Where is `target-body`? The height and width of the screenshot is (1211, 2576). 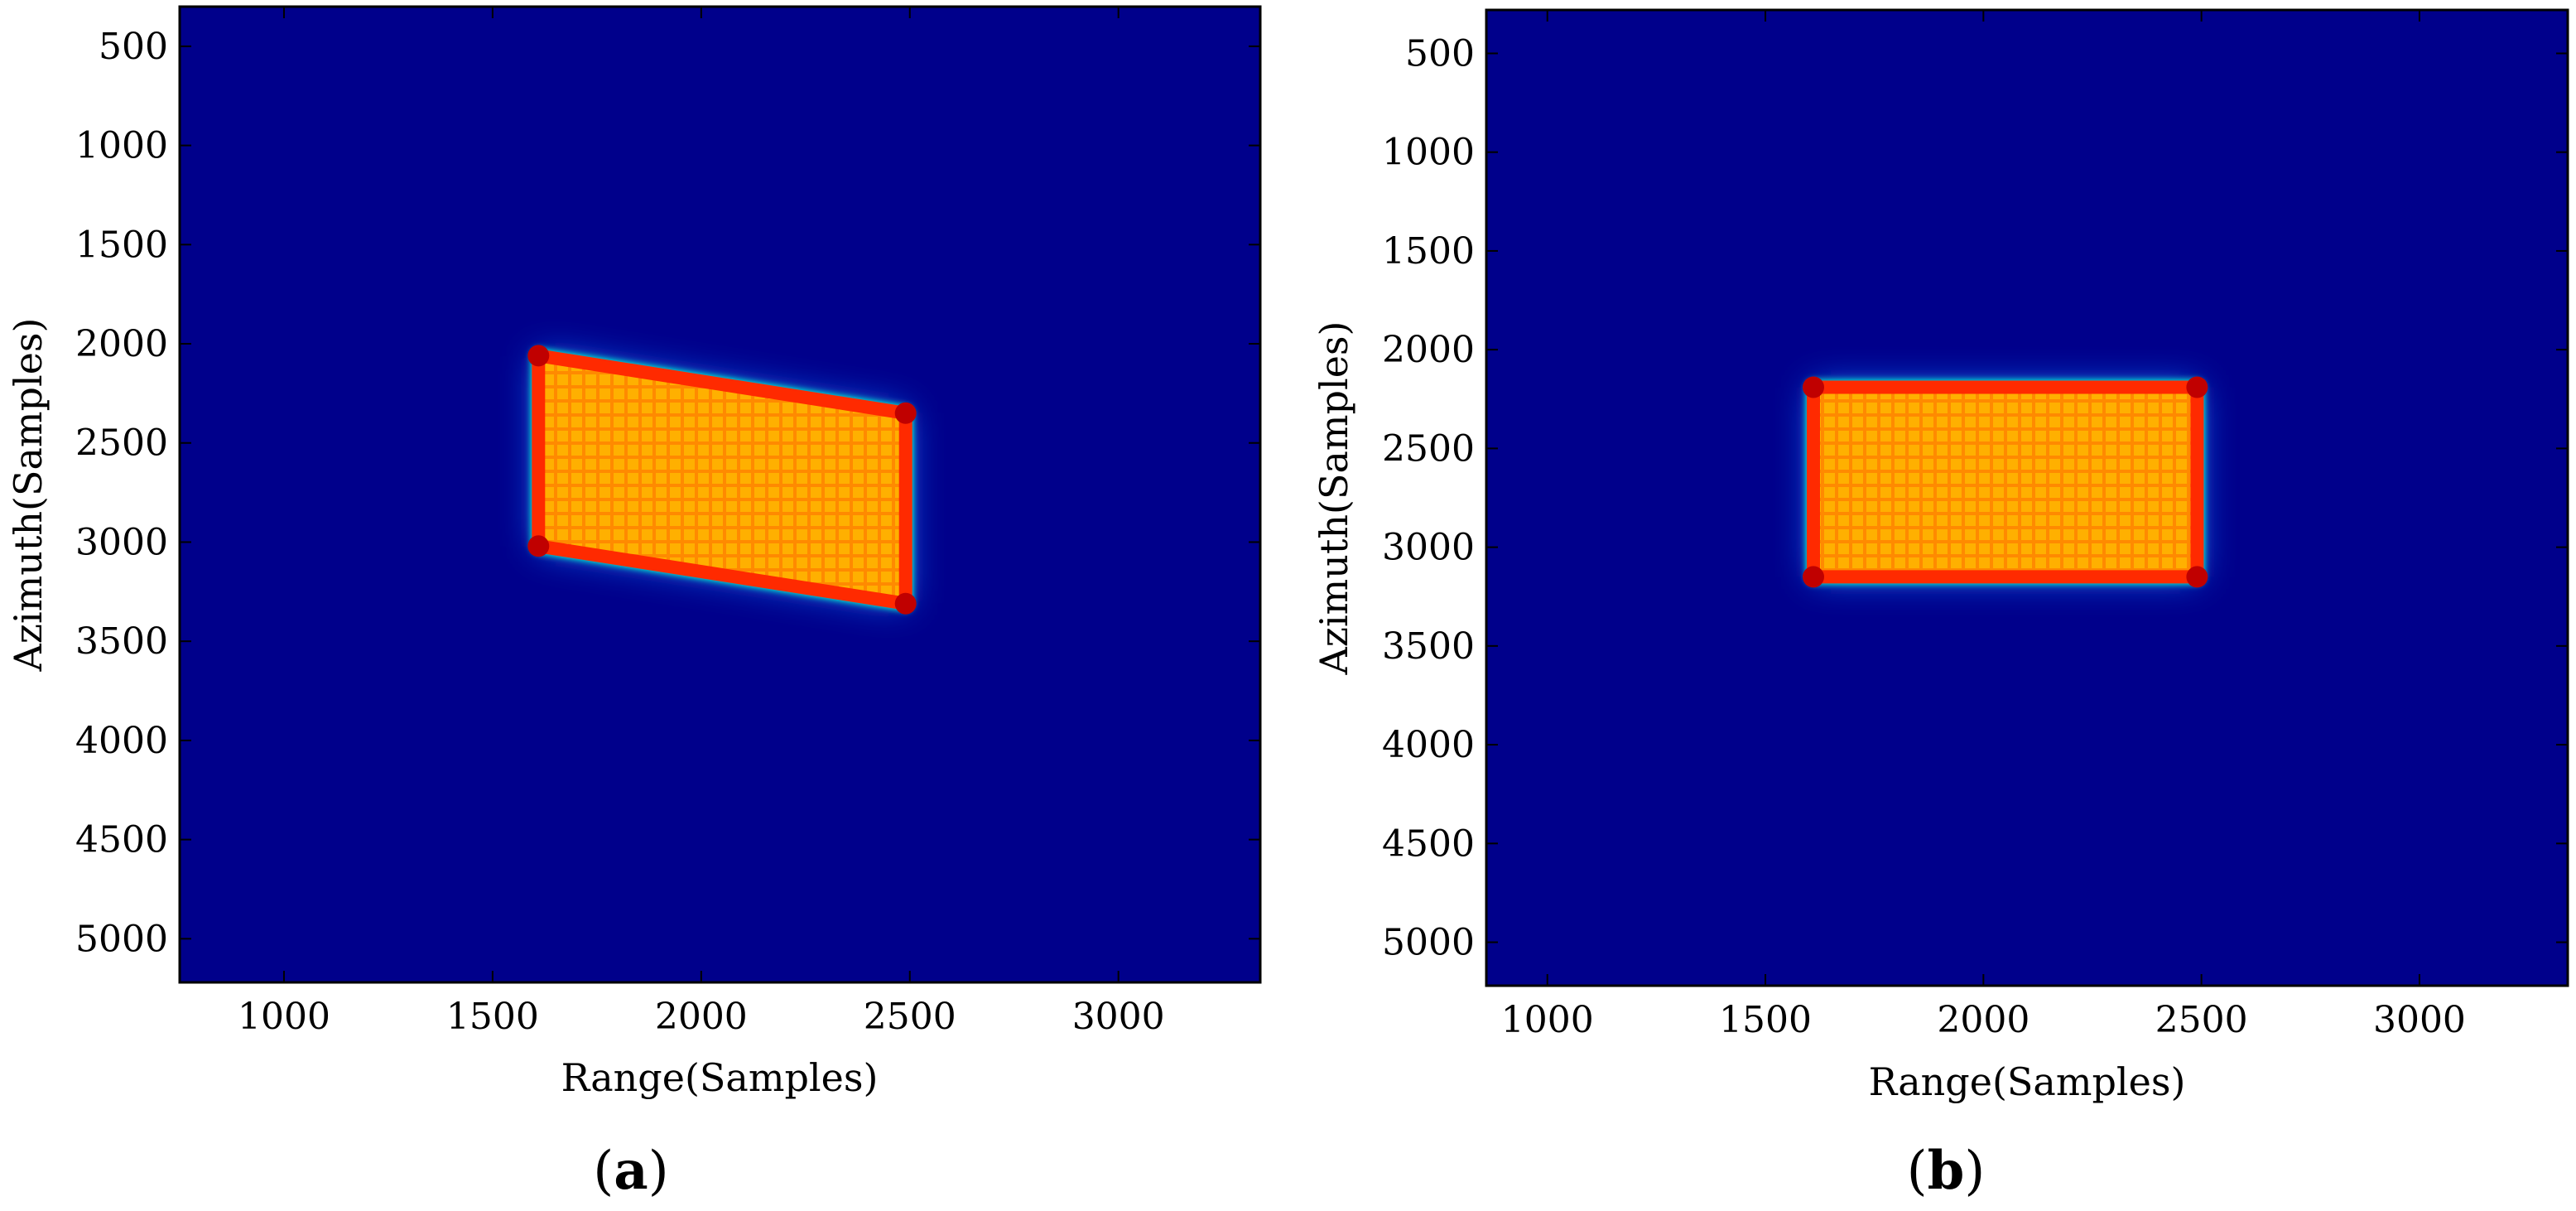 target-body is located at coordinates (2005, 482).